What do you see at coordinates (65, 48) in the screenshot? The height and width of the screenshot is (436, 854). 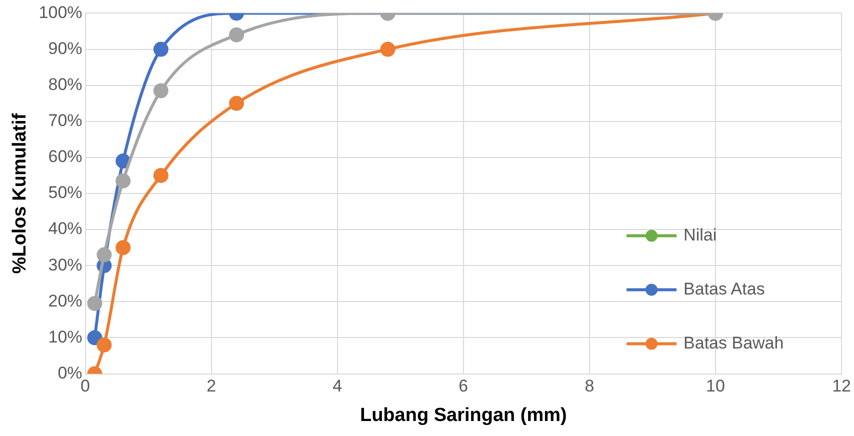 I see `y-tick-label: 90%` at bounding box center [65, 48].